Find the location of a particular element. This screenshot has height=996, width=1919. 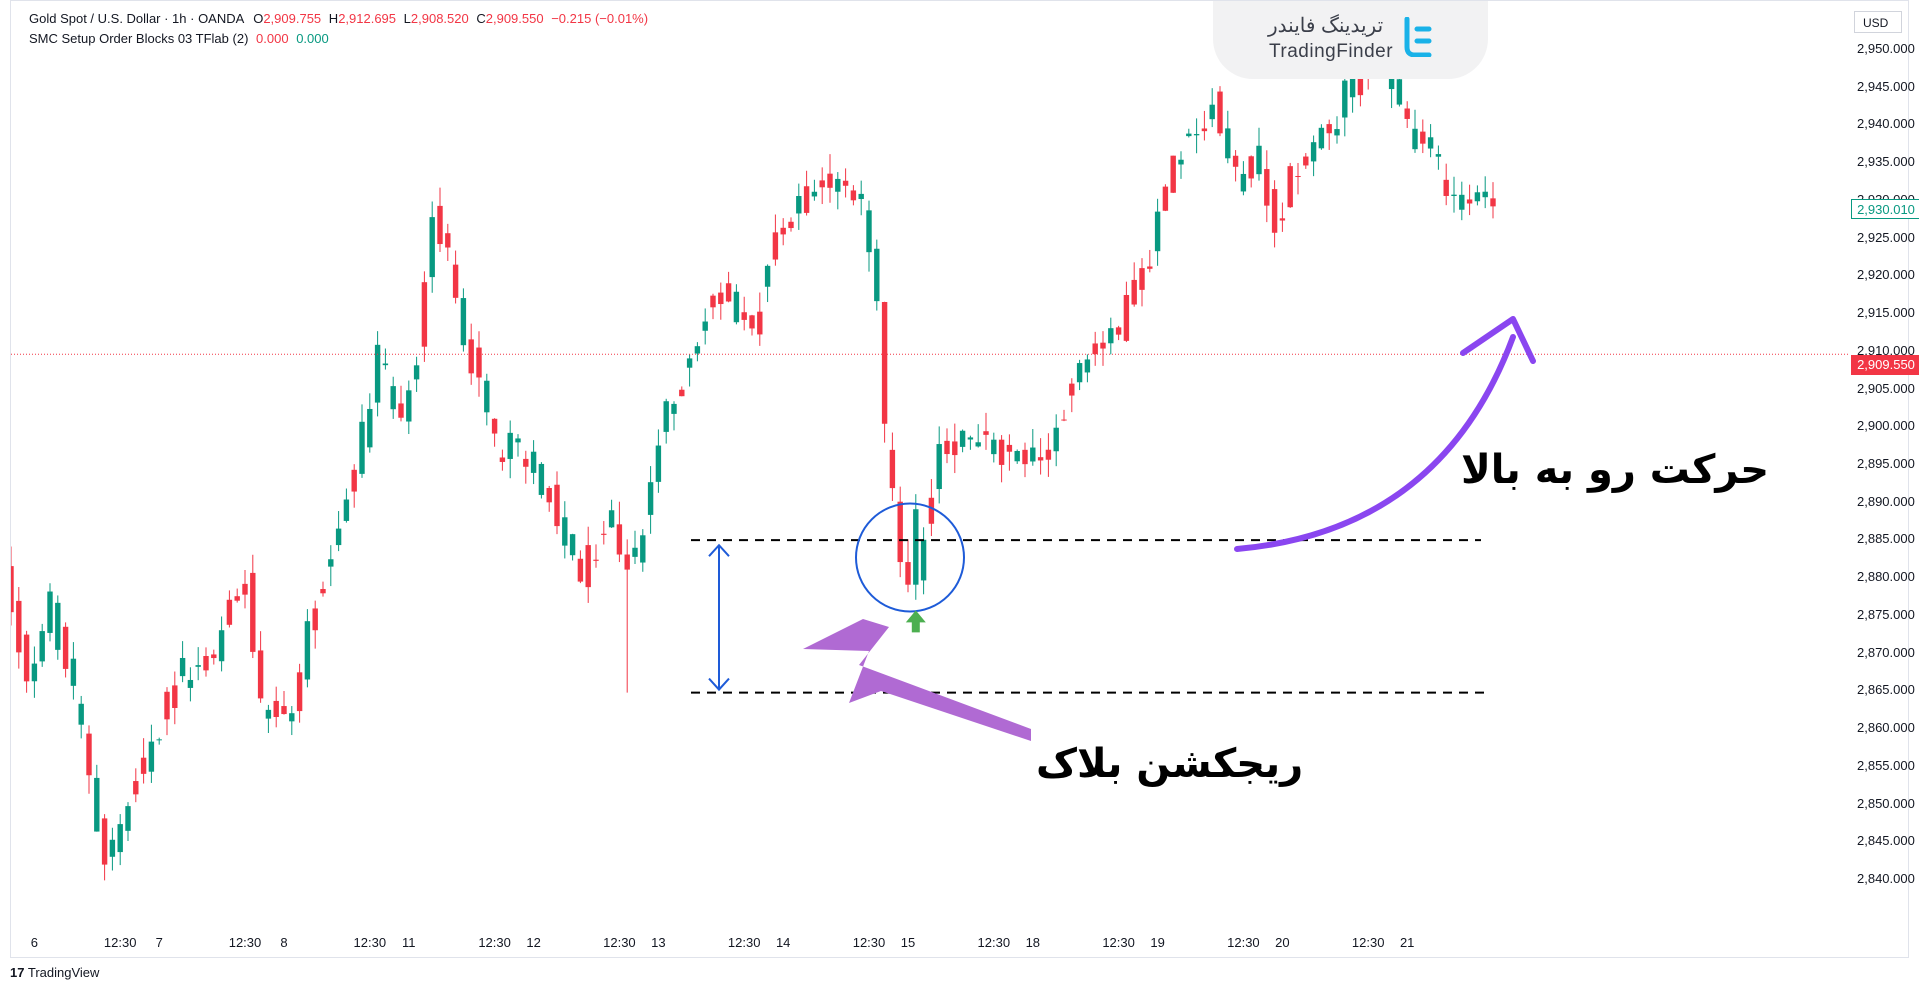

move-up-arrowhead is located at coordinates (1498, 340).